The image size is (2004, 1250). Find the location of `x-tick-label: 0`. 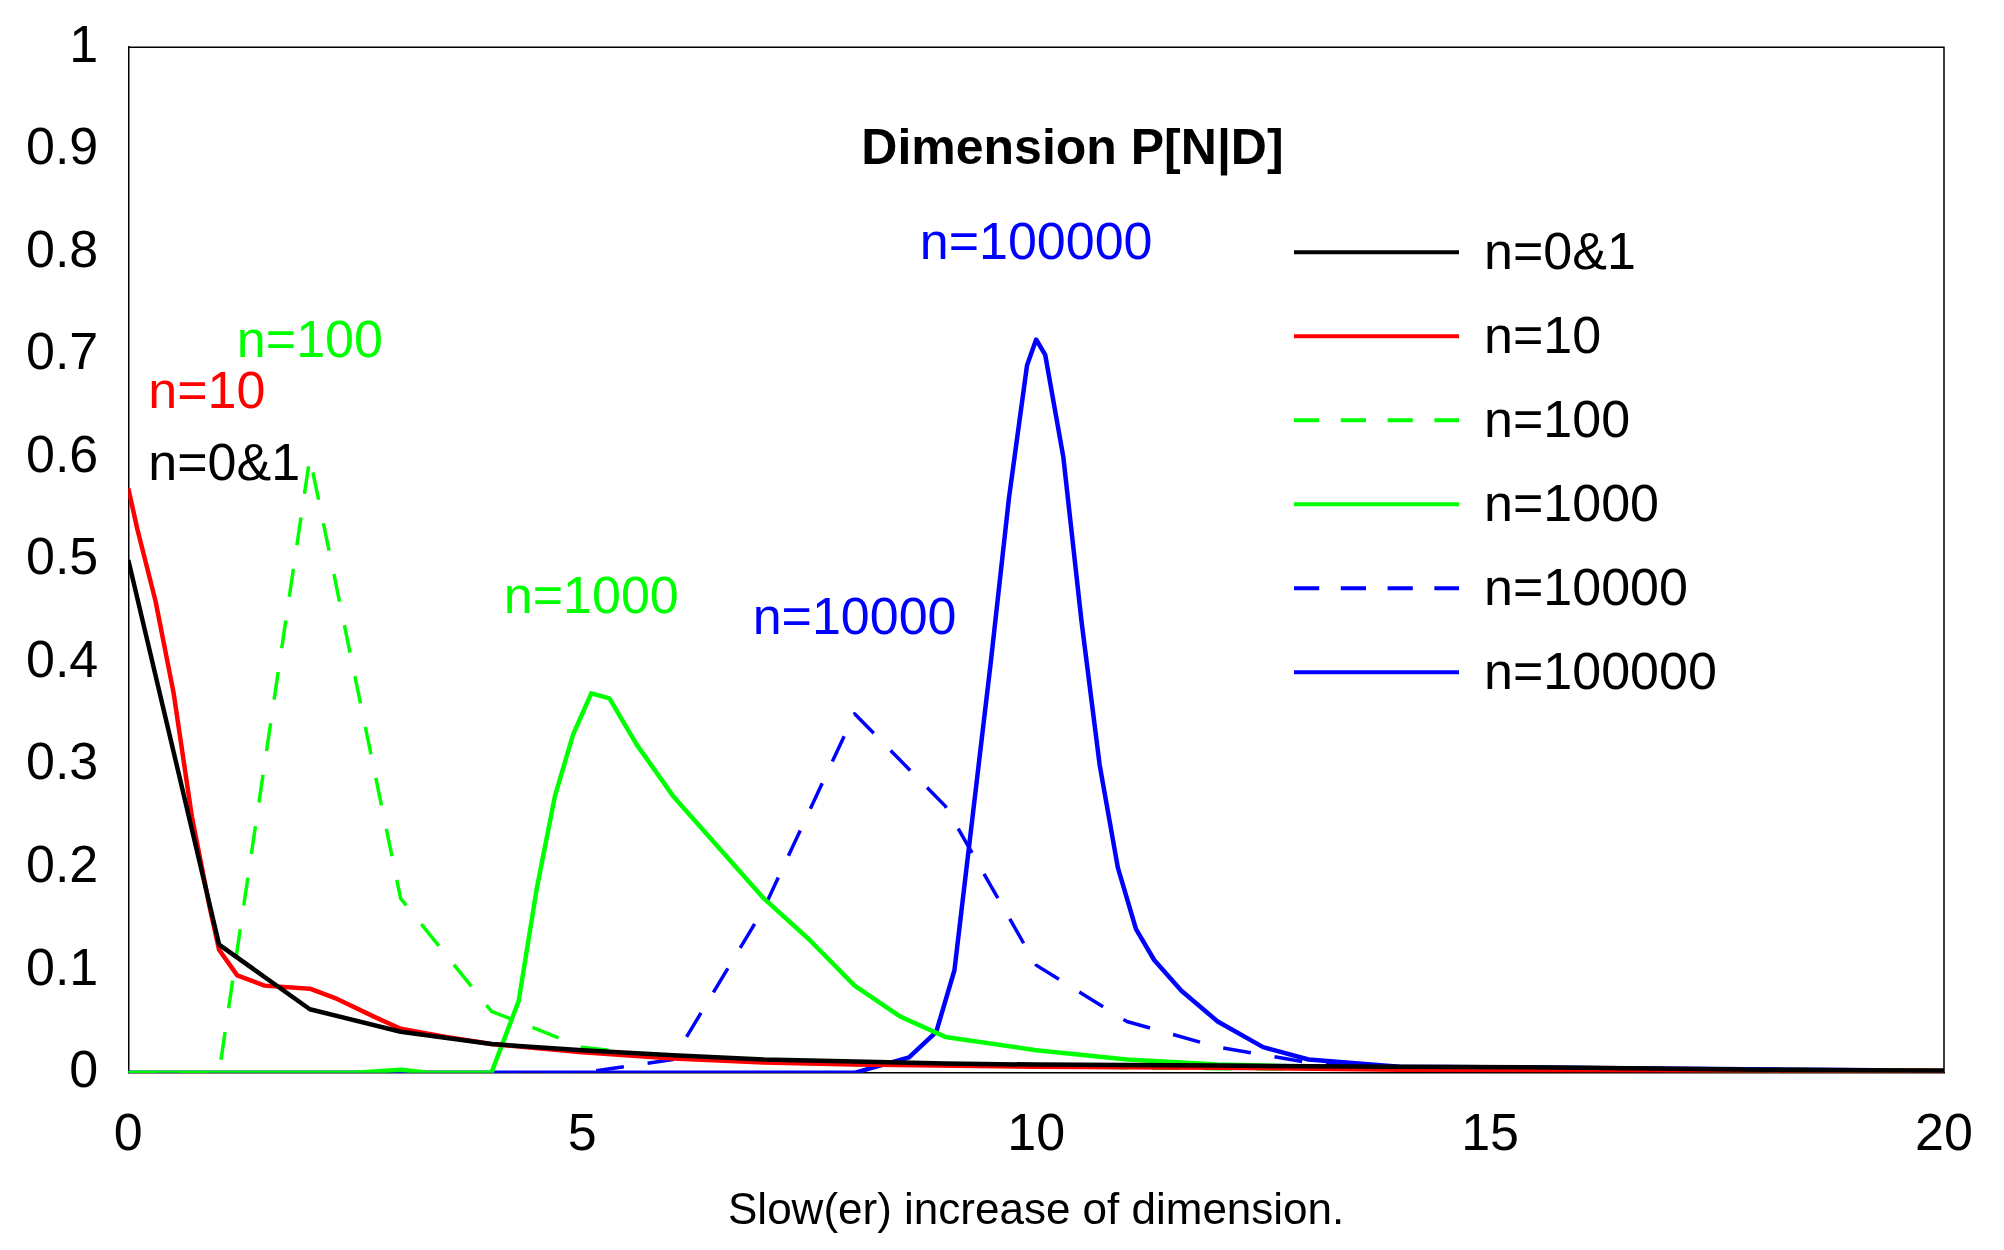

x-tick-label: 0 is located at coordinates (128, 1132).